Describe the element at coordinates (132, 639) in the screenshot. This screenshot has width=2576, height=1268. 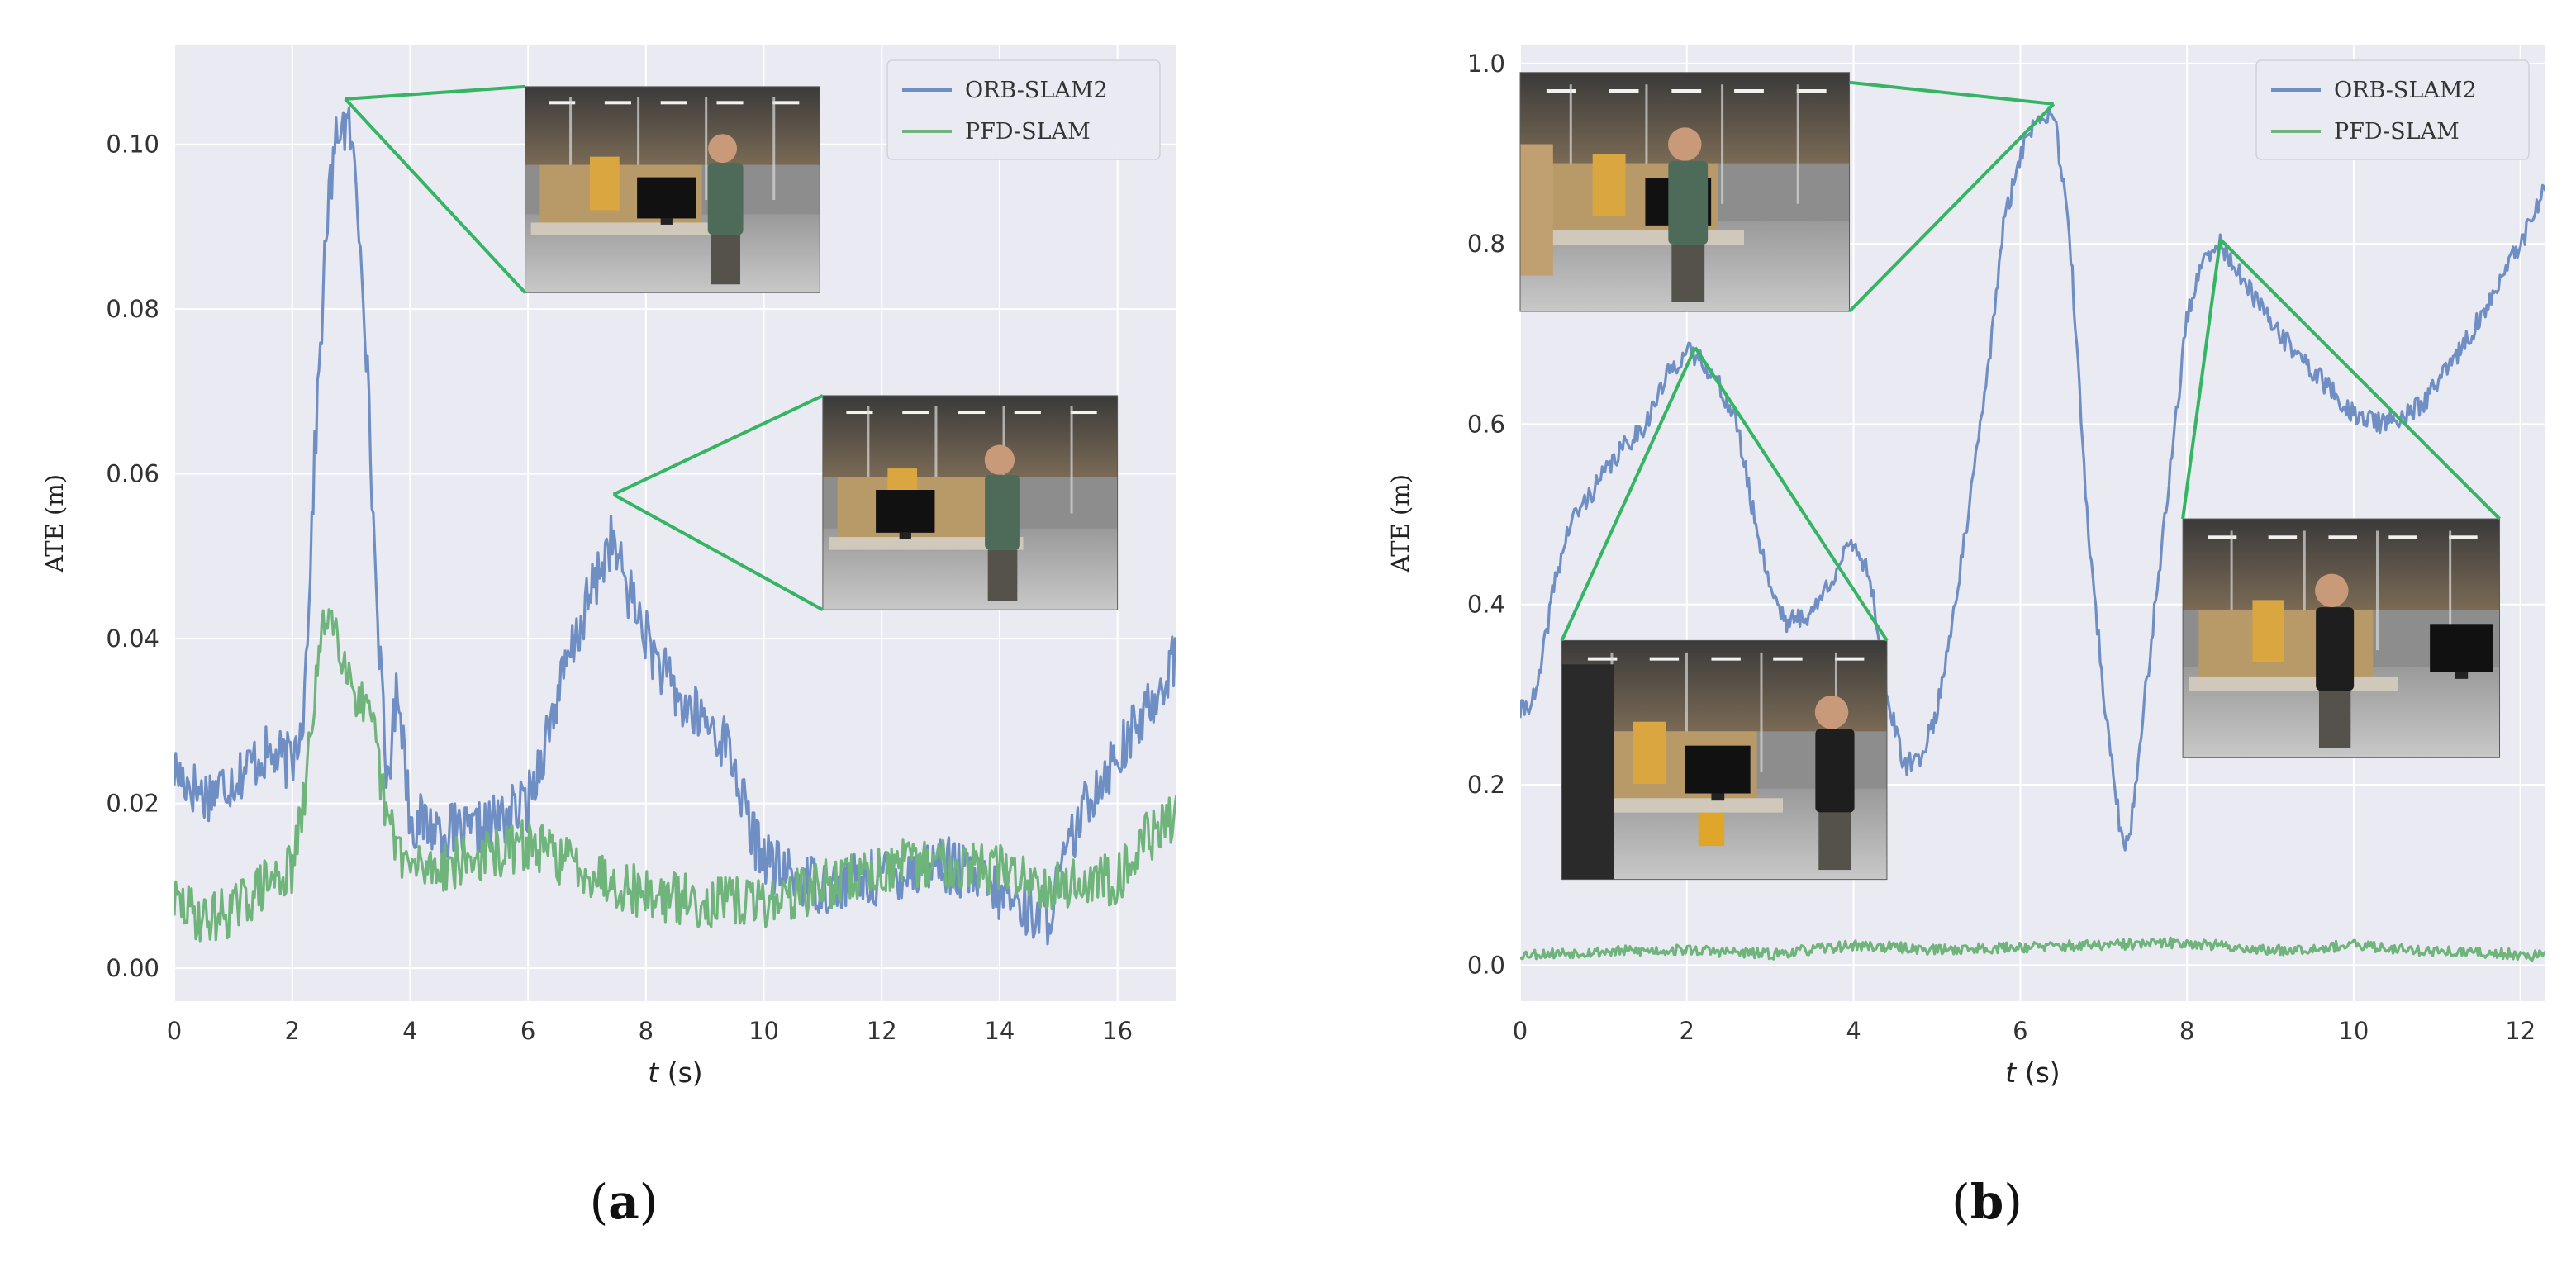
I see `y-tick-label: 0.04` at that location.